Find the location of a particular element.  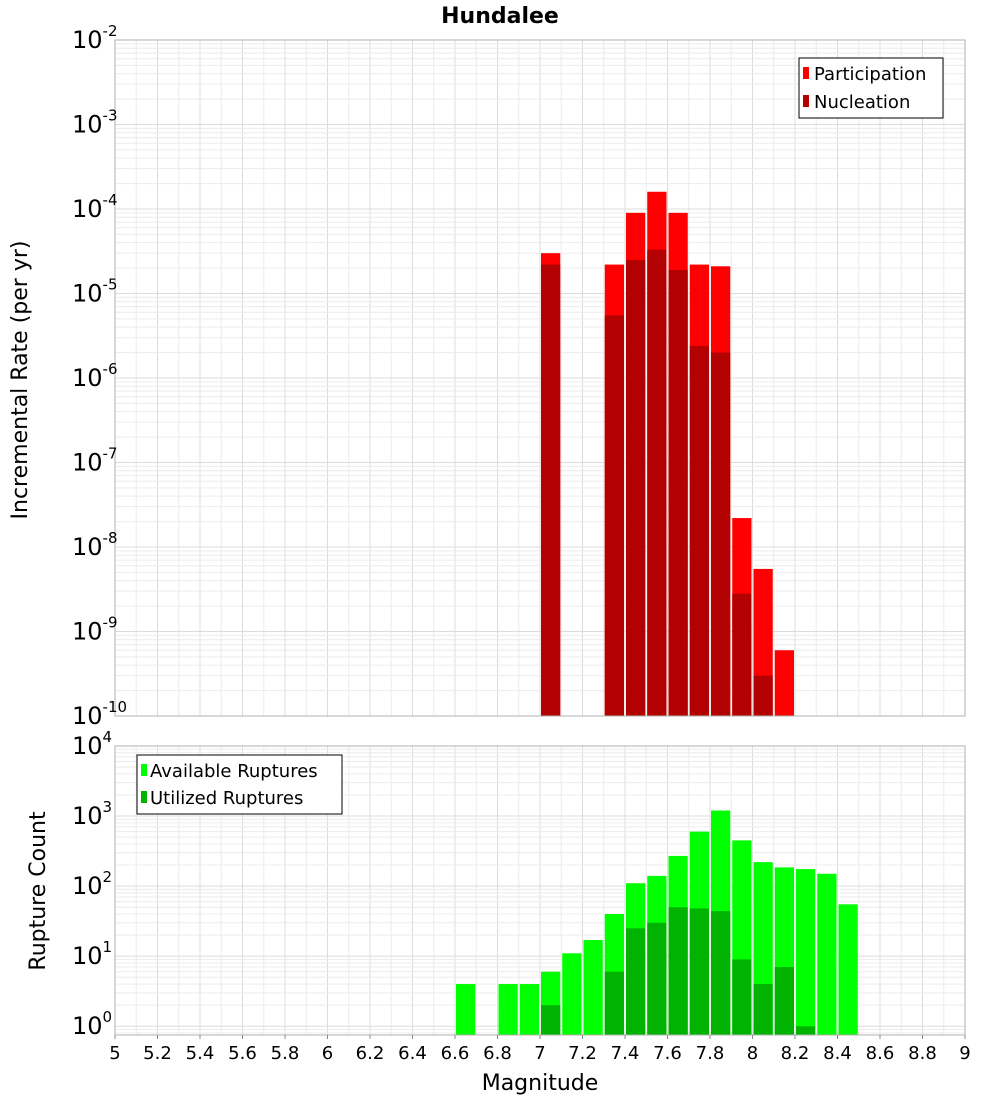

x-tick-label: 5 is located at coordinates (114, 1053).